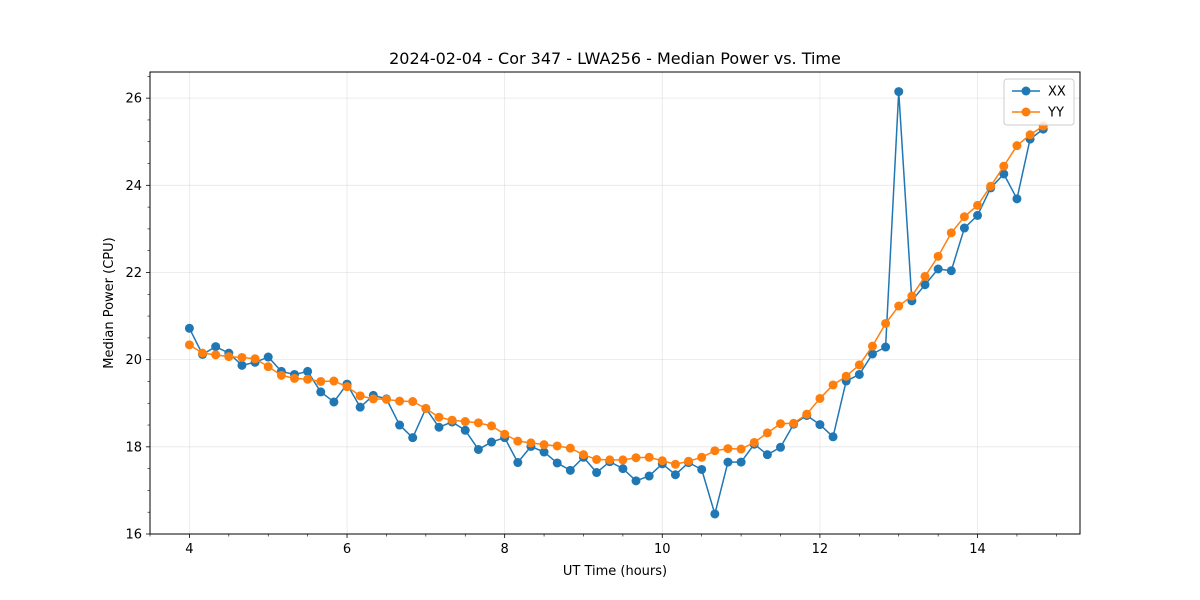 Image resolution: width=1200 pixels, height=600 pixels. What do you see at coordinates (133, 186) in the screenshot?
I see `y-tick-label: 24` at bounding box center [133, 186].